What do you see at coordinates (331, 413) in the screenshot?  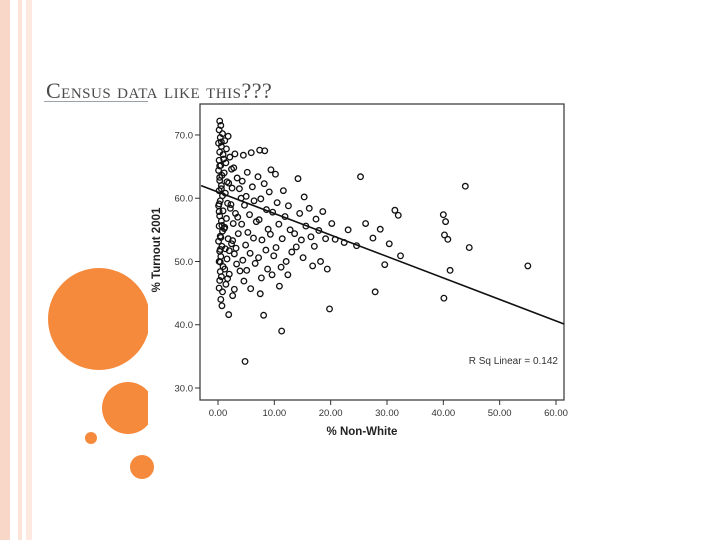 I see `x-tick-label: 20.00` at bounding box center [331, 413].